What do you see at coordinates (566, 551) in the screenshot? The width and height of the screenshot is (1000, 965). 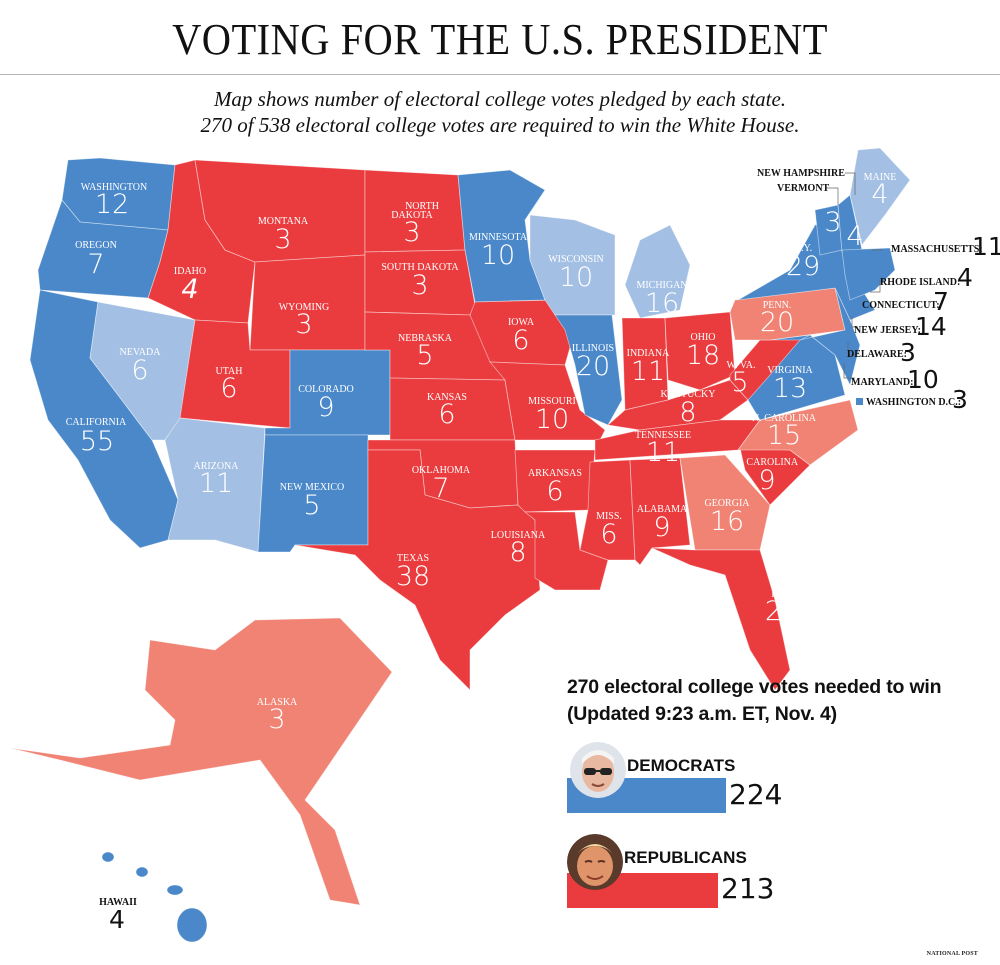 I see `state-louisiana` at bounding box center [566, 551].